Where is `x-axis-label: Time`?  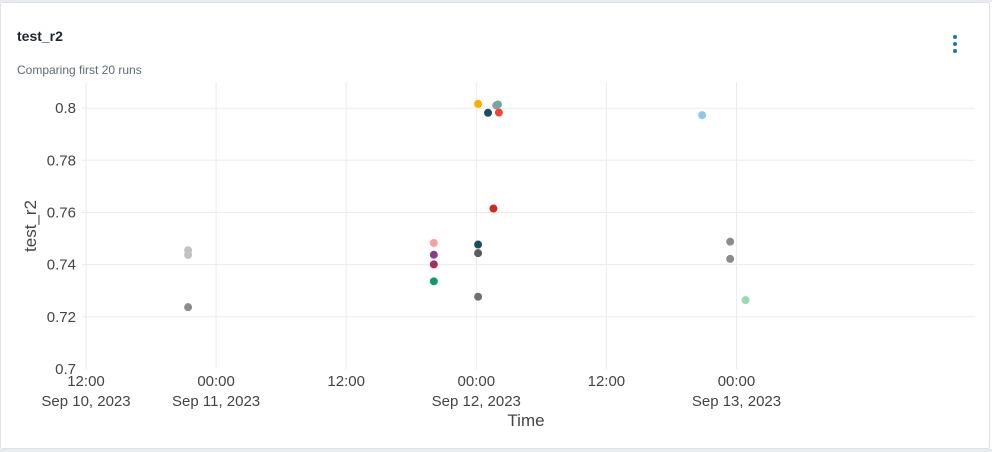
x-axis-label: Time is located at coordinates (525, 420).